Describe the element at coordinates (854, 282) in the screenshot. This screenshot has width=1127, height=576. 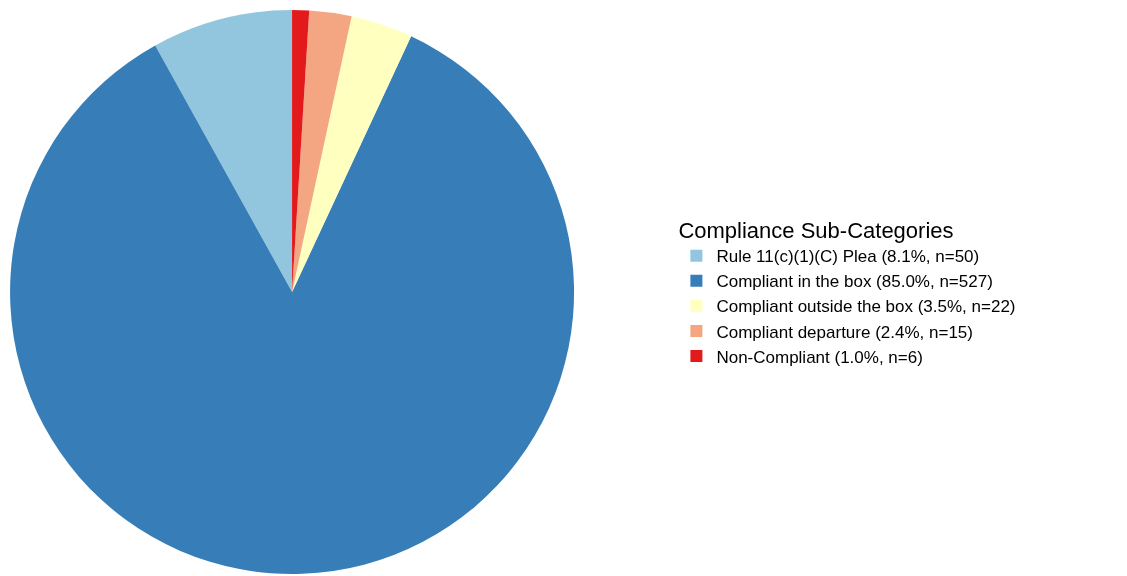
I see `legend-label: Compliant in the box (85.0%, n=527)` at that location.